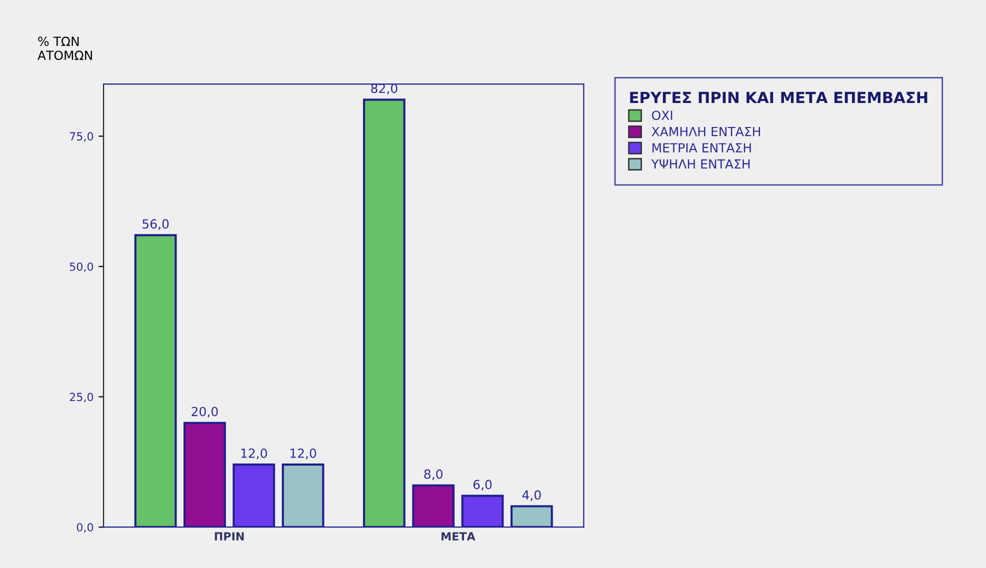 The width and height of the screenshot is (986, 568). What do you see at coordinates (82, 137) in the screenshot?
I see `y-tick-label: 75,0` at bounding box center [82, 137].